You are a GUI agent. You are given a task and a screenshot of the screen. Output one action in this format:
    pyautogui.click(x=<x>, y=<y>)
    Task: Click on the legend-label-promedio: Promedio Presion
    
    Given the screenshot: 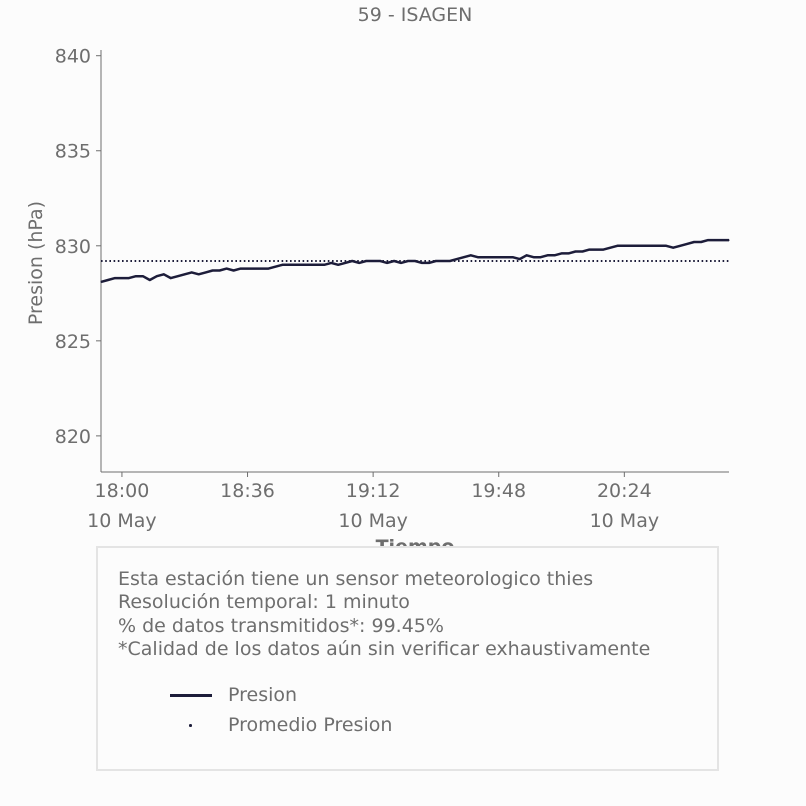 What is the action you would take?
    pyautogui.click(x=310, y=725)
    